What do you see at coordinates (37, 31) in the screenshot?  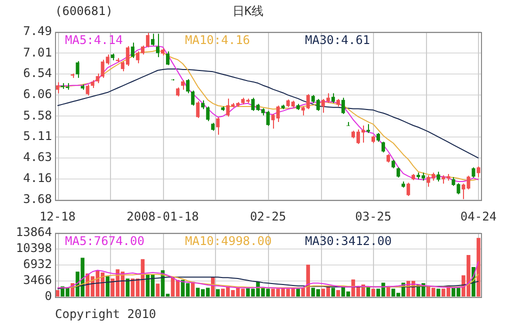 I see `y-tick-label: 7.49` at bounding box center [37, 31].